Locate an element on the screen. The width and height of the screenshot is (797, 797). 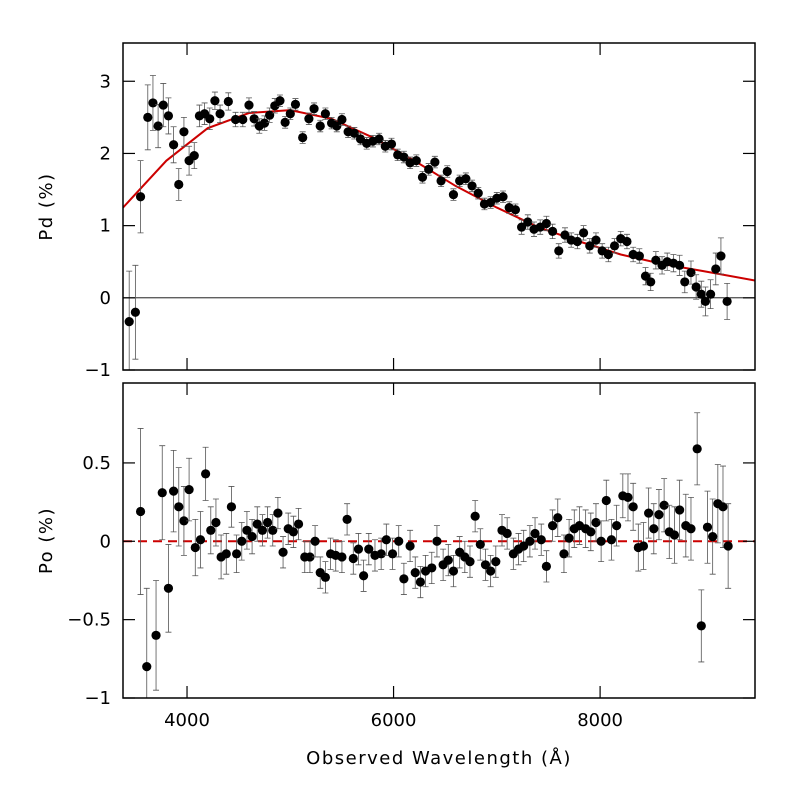
y-axis-label: Pd (%) is located at coordinates (46, 206).